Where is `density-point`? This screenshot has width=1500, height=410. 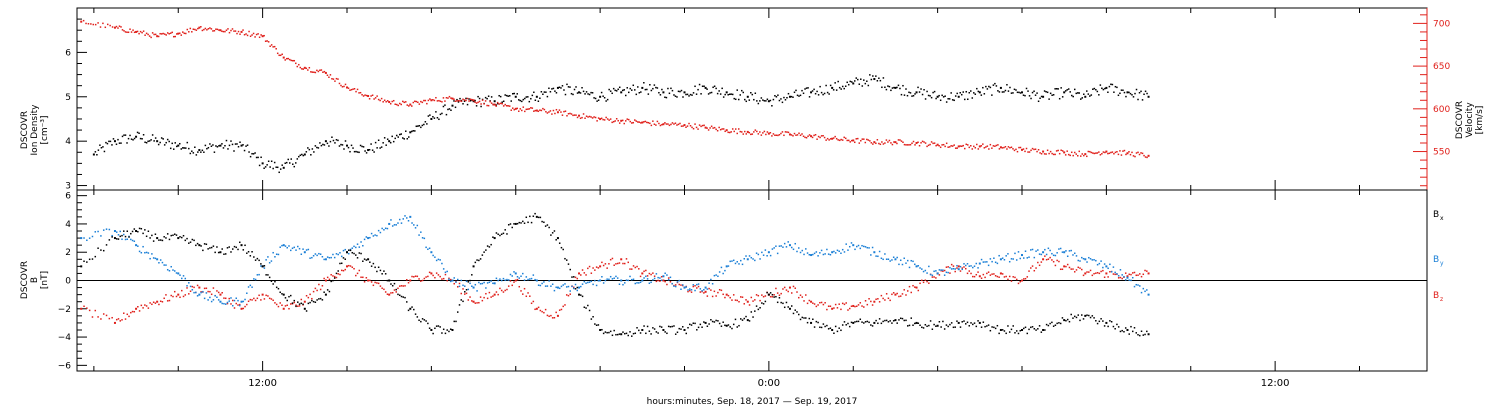 density-point is located at coordinates (410, 132).